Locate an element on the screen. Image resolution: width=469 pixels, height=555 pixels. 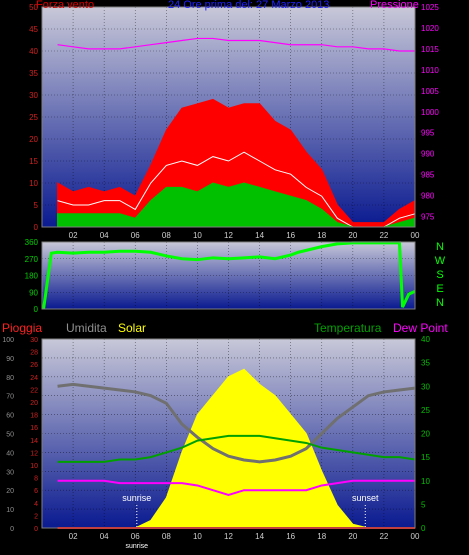
pressure-tick-label: 985 is located at coordinates (428, 175).